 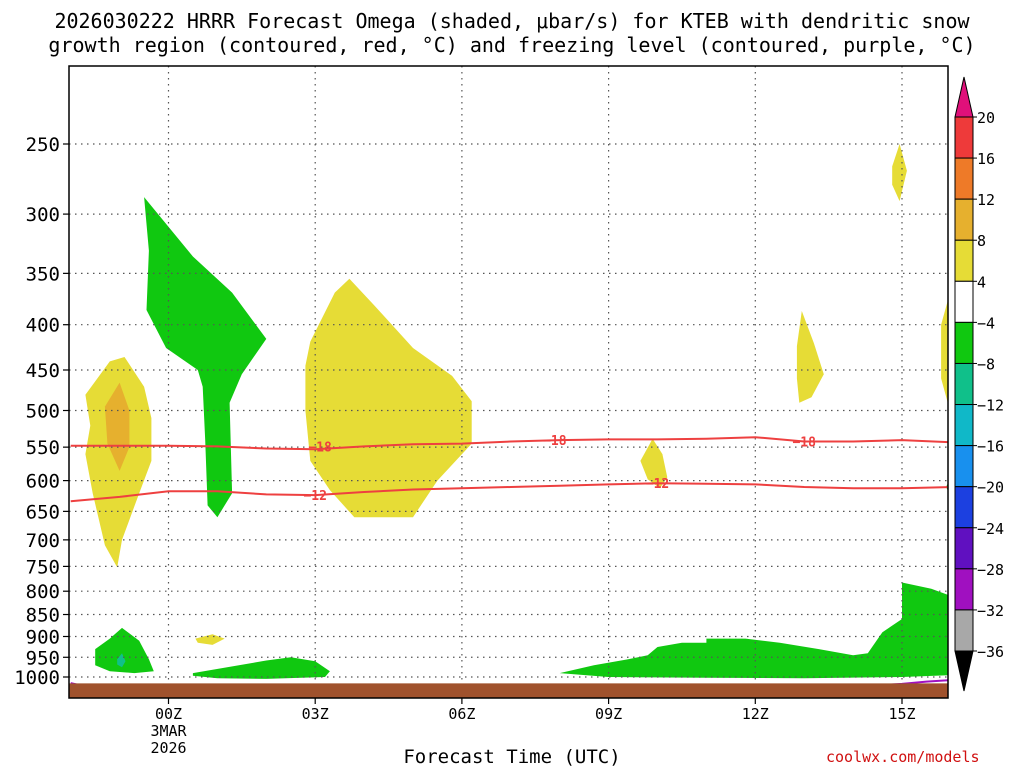 I want to click on colorbar-bottom-arrow, so click(x=964, y=671).